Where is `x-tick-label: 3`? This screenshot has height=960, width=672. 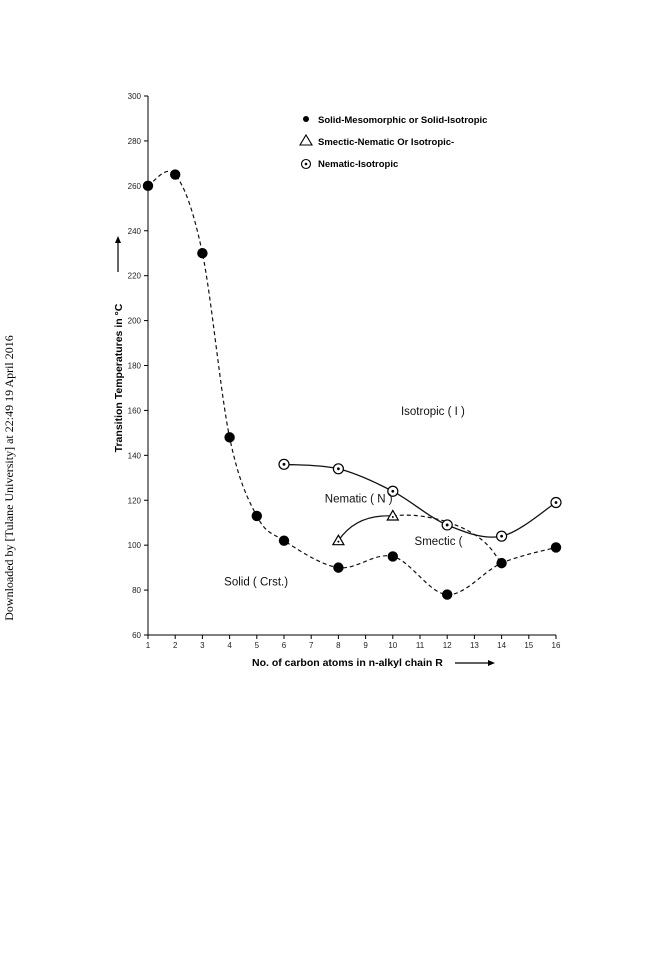 x-tick-label: 3 is located at coordinates (202, 645).